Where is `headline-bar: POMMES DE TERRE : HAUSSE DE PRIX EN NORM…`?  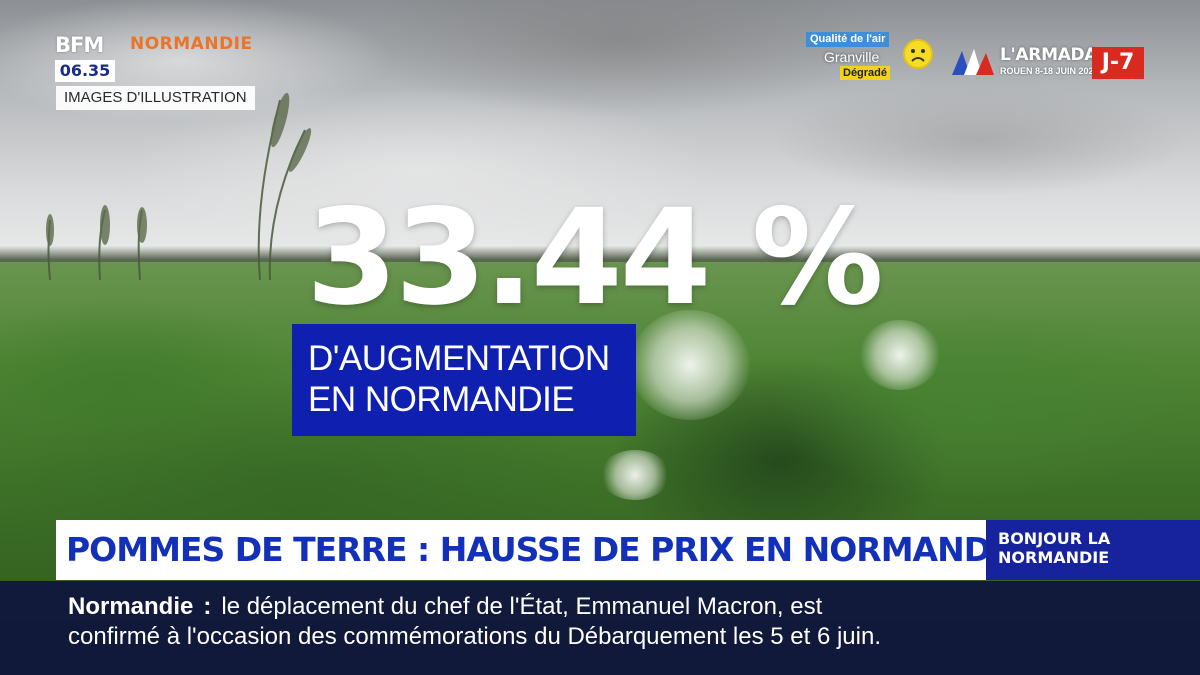 headline-bar: POMMES DE TERRE : HAUSSE DE PRIX EN NORM… is located at coordinates (540, 550).